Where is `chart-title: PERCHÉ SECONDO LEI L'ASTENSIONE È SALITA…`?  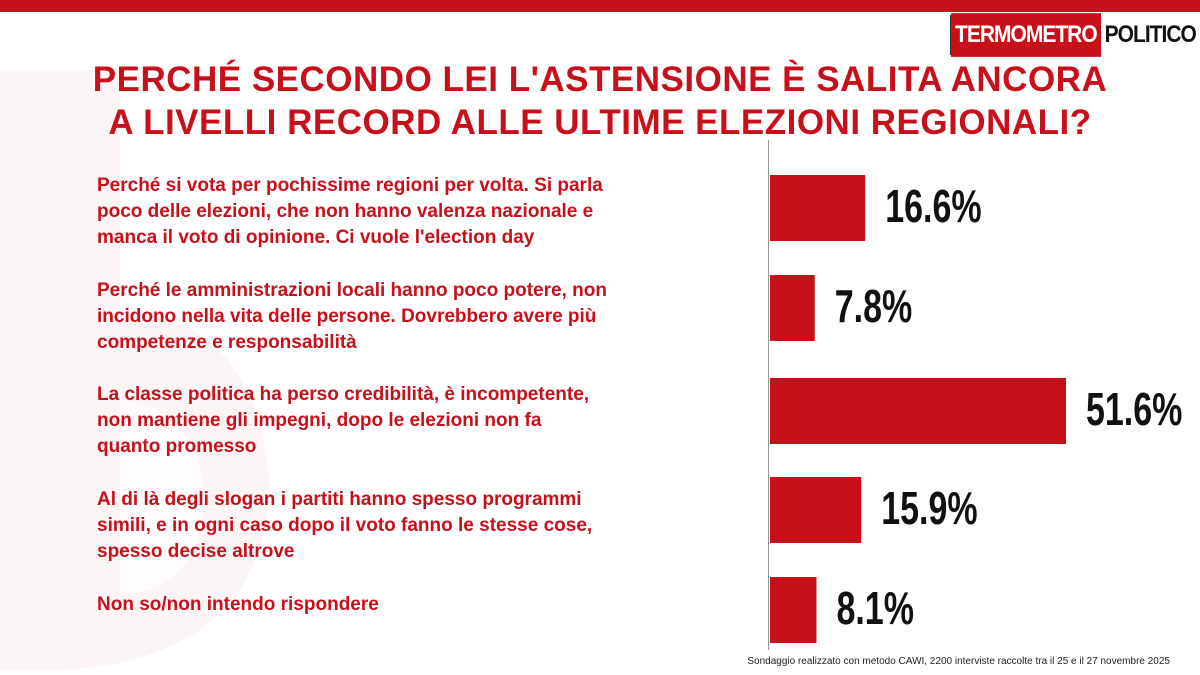
chart-title: PERCHÉ SECONDO LEI L'ASTENSIONE È SALITA… is located at coordinates (600, 101).